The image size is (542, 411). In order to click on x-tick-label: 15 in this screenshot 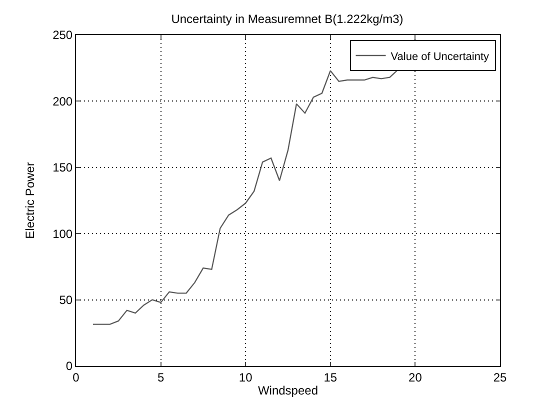, I will do `click(331, 377)`.